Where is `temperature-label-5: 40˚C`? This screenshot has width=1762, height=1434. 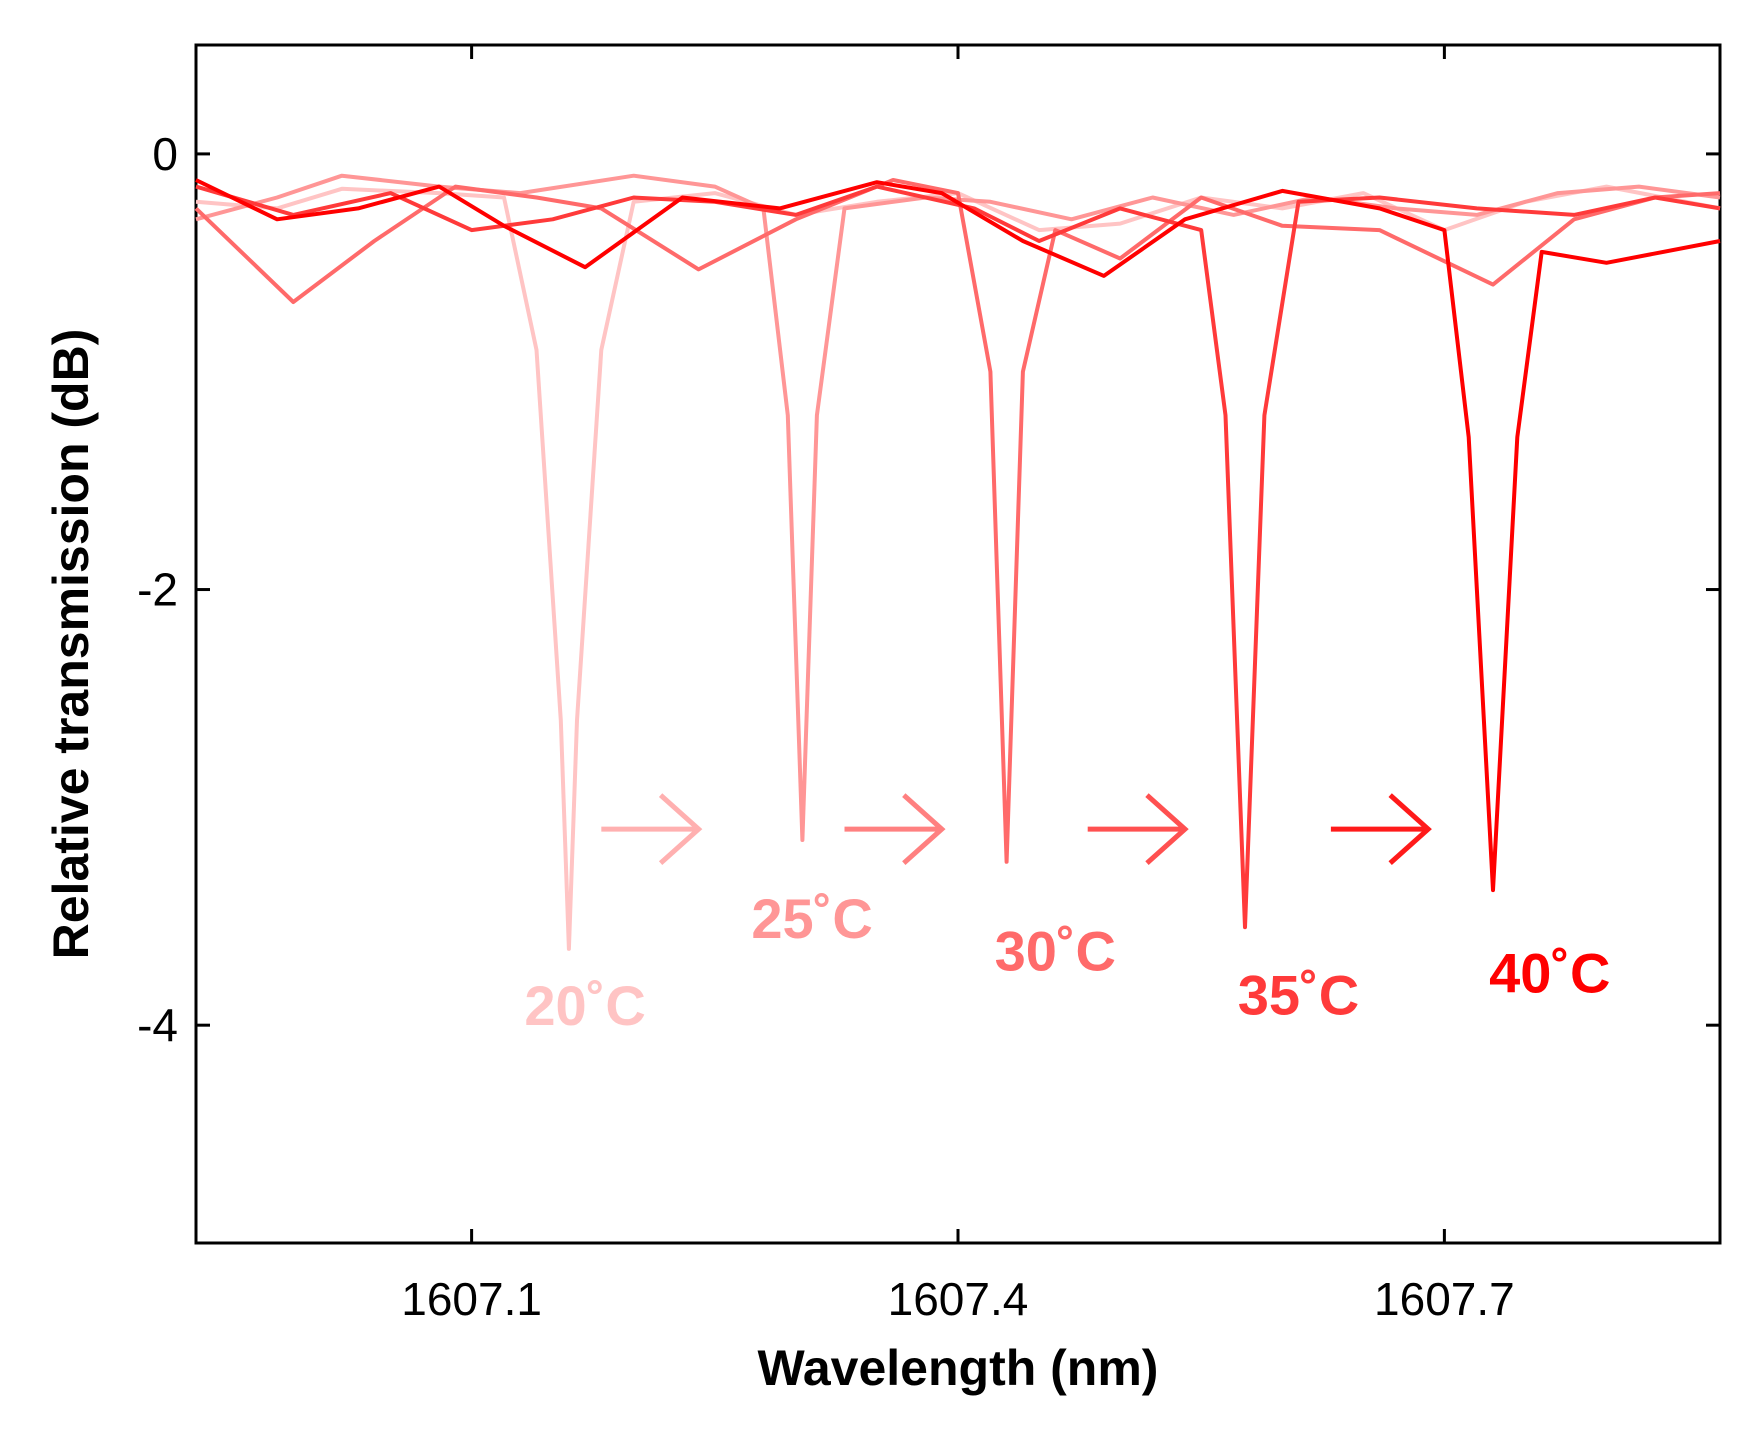
temperature-label-5: 40˚C is located at coordinates (1549, 973).